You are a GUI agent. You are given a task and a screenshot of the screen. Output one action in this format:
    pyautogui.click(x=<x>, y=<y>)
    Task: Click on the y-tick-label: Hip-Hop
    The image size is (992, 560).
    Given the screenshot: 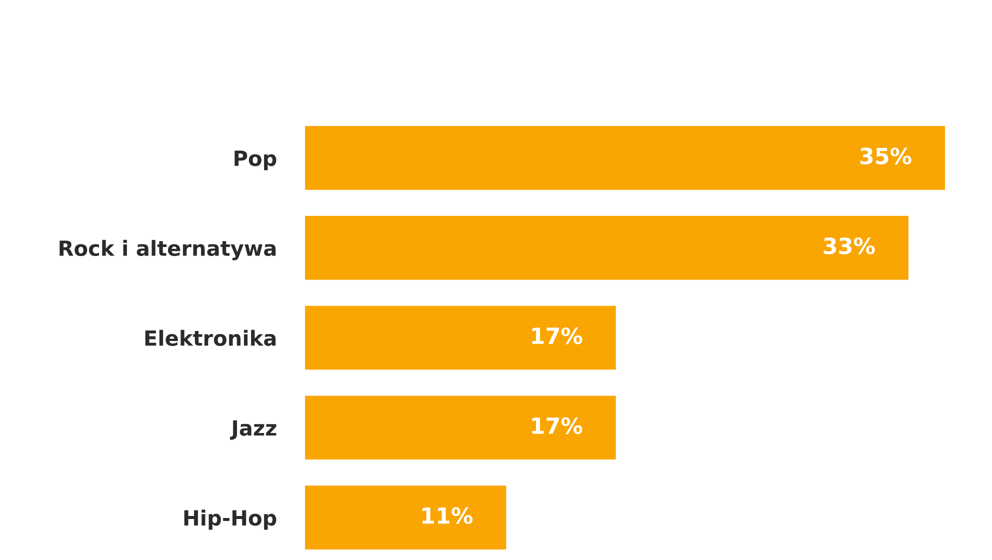 What is the action you would take?
    pyautogui.click(x=230, y=520)
    